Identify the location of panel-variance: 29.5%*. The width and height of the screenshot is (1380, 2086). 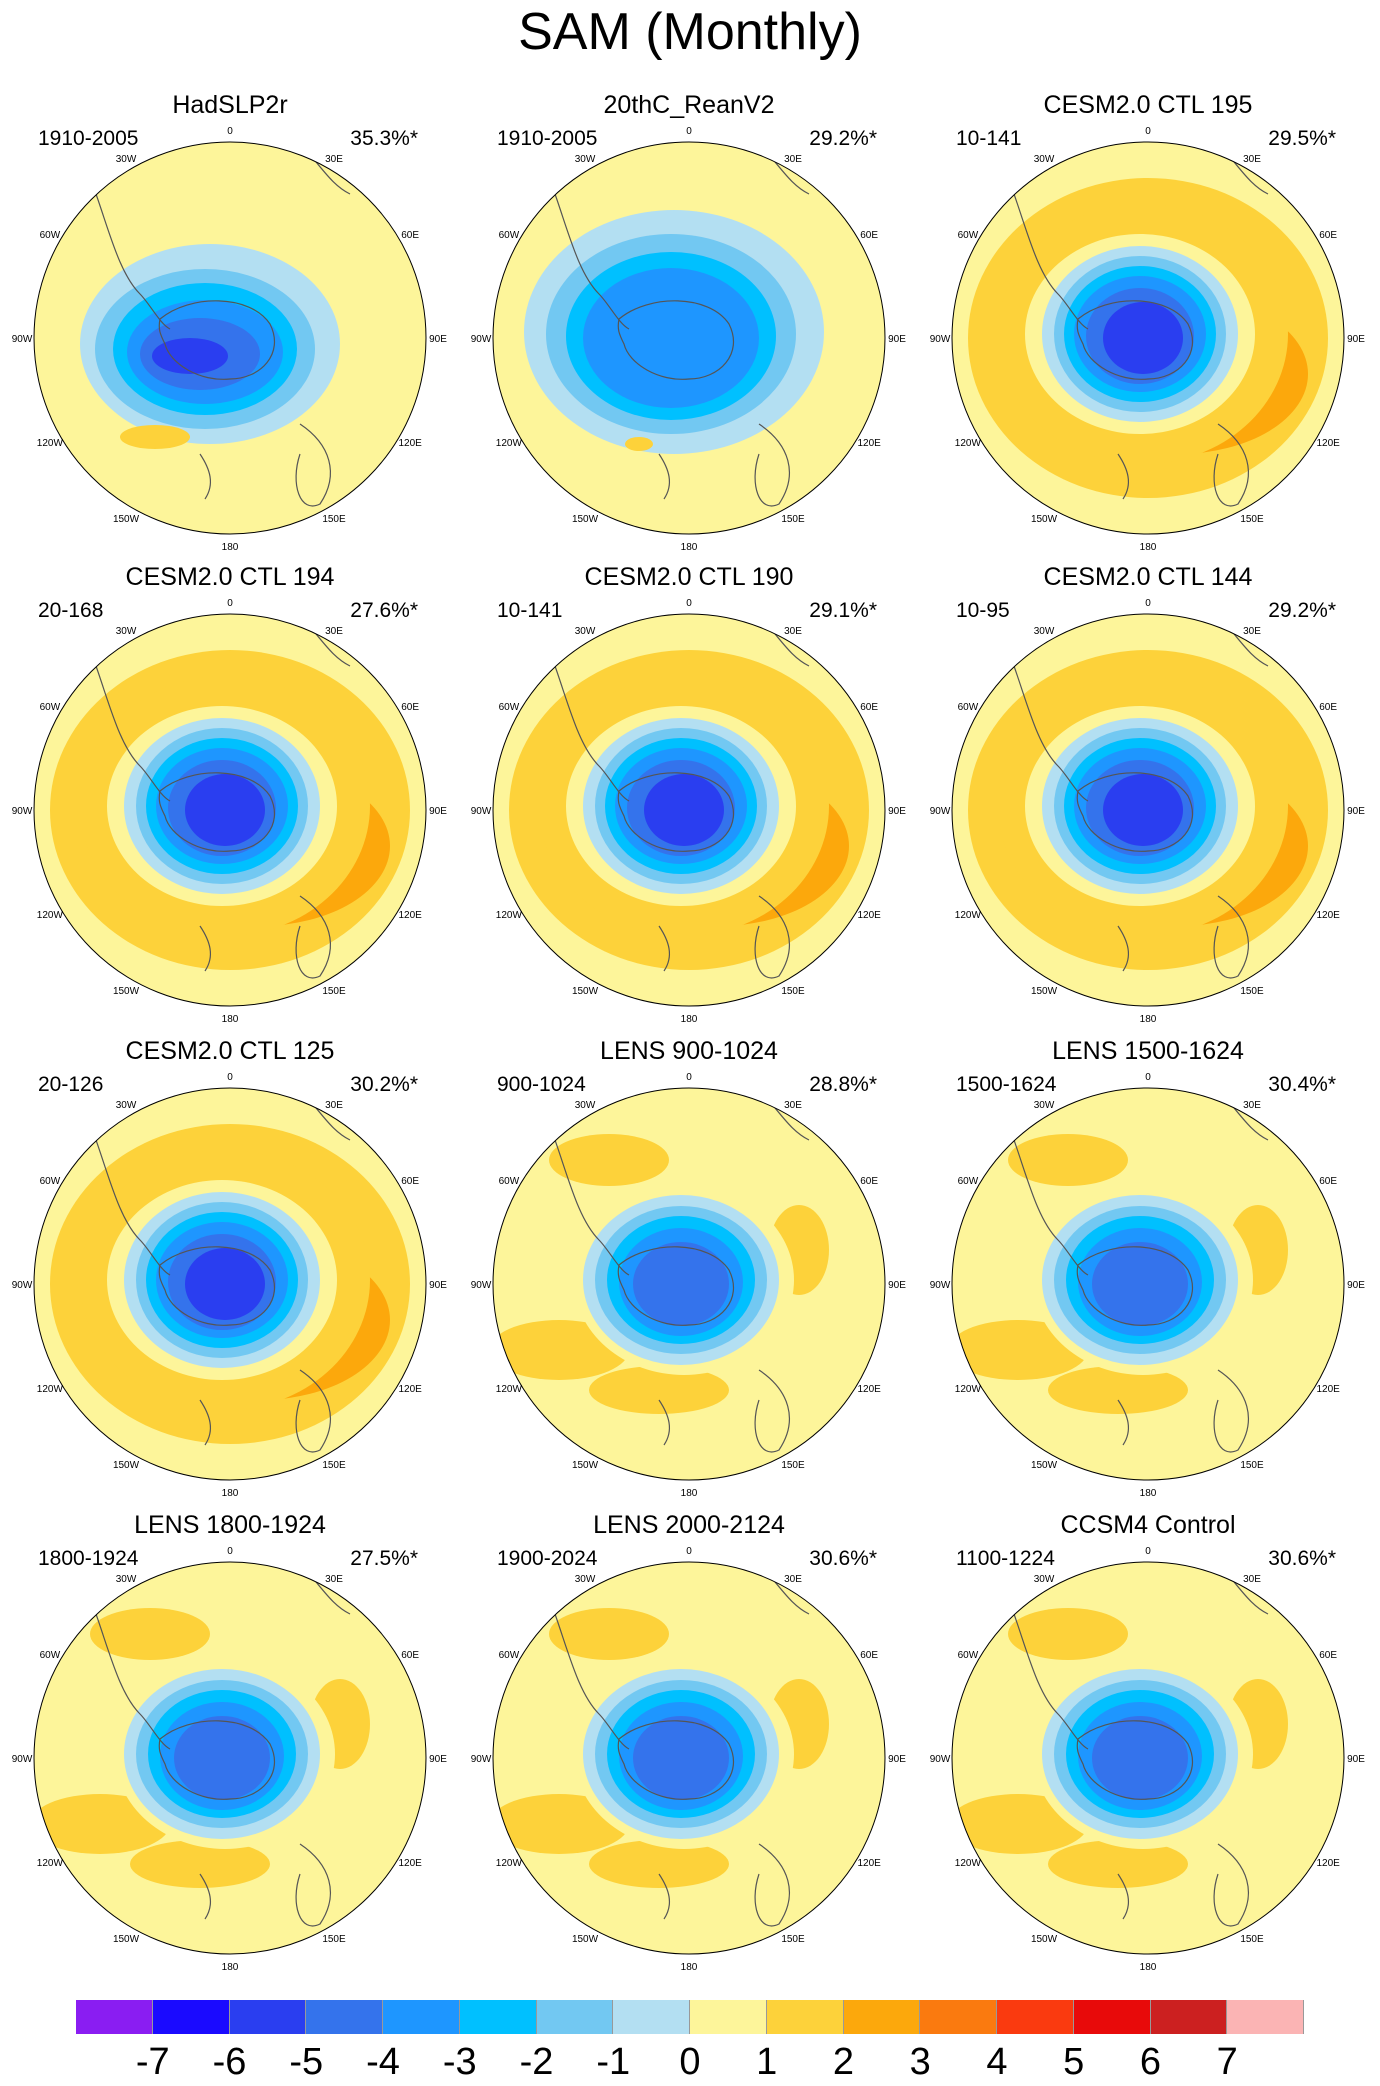
(1302, 138).